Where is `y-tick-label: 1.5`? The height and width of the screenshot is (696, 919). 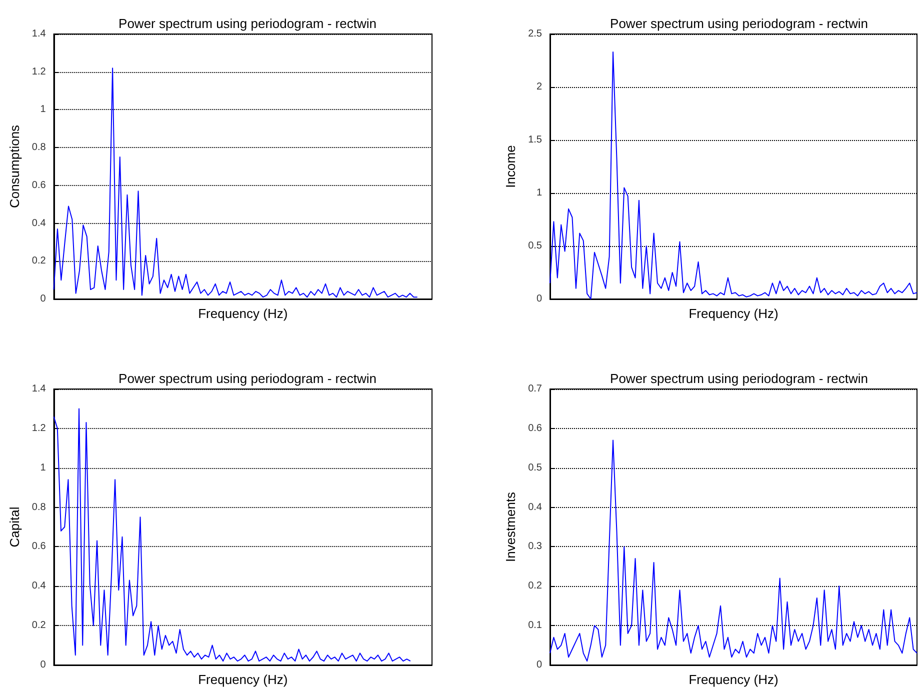 y-tick-label: 1.5 is located at coordinates (535, 140).